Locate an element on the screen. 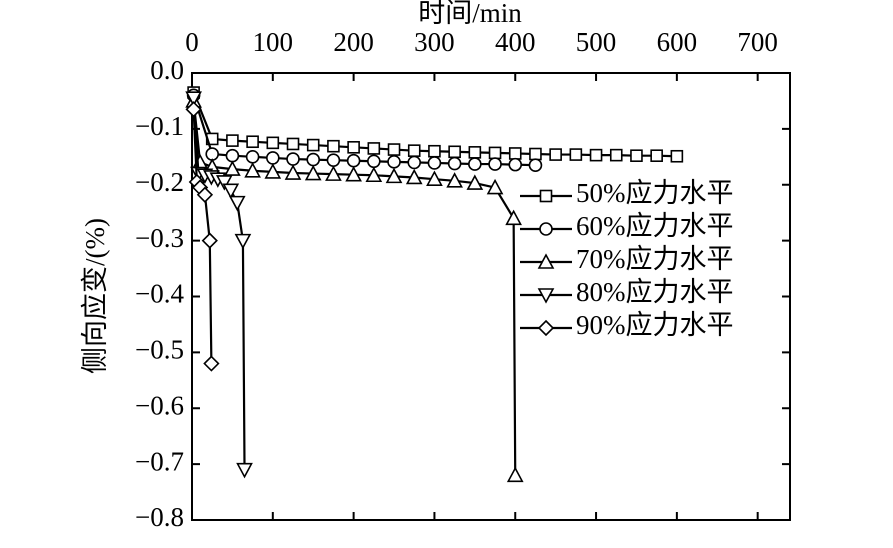  x-tick-label: 200 is located at coordinates (353, 42).